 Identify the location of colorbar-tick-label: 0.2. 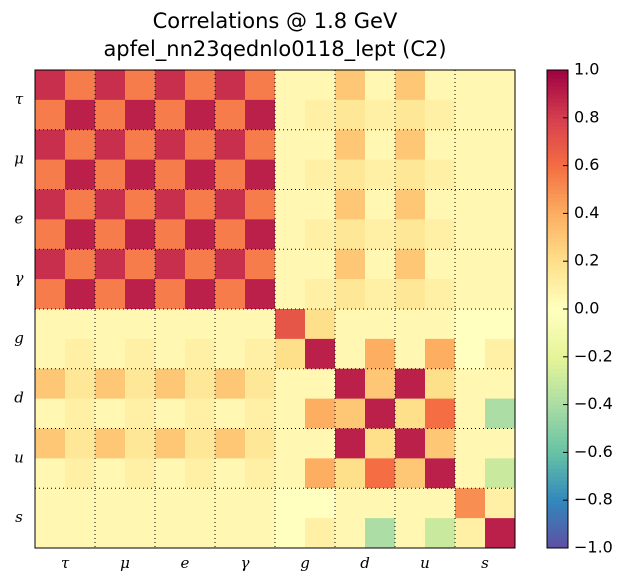
(586, 260).